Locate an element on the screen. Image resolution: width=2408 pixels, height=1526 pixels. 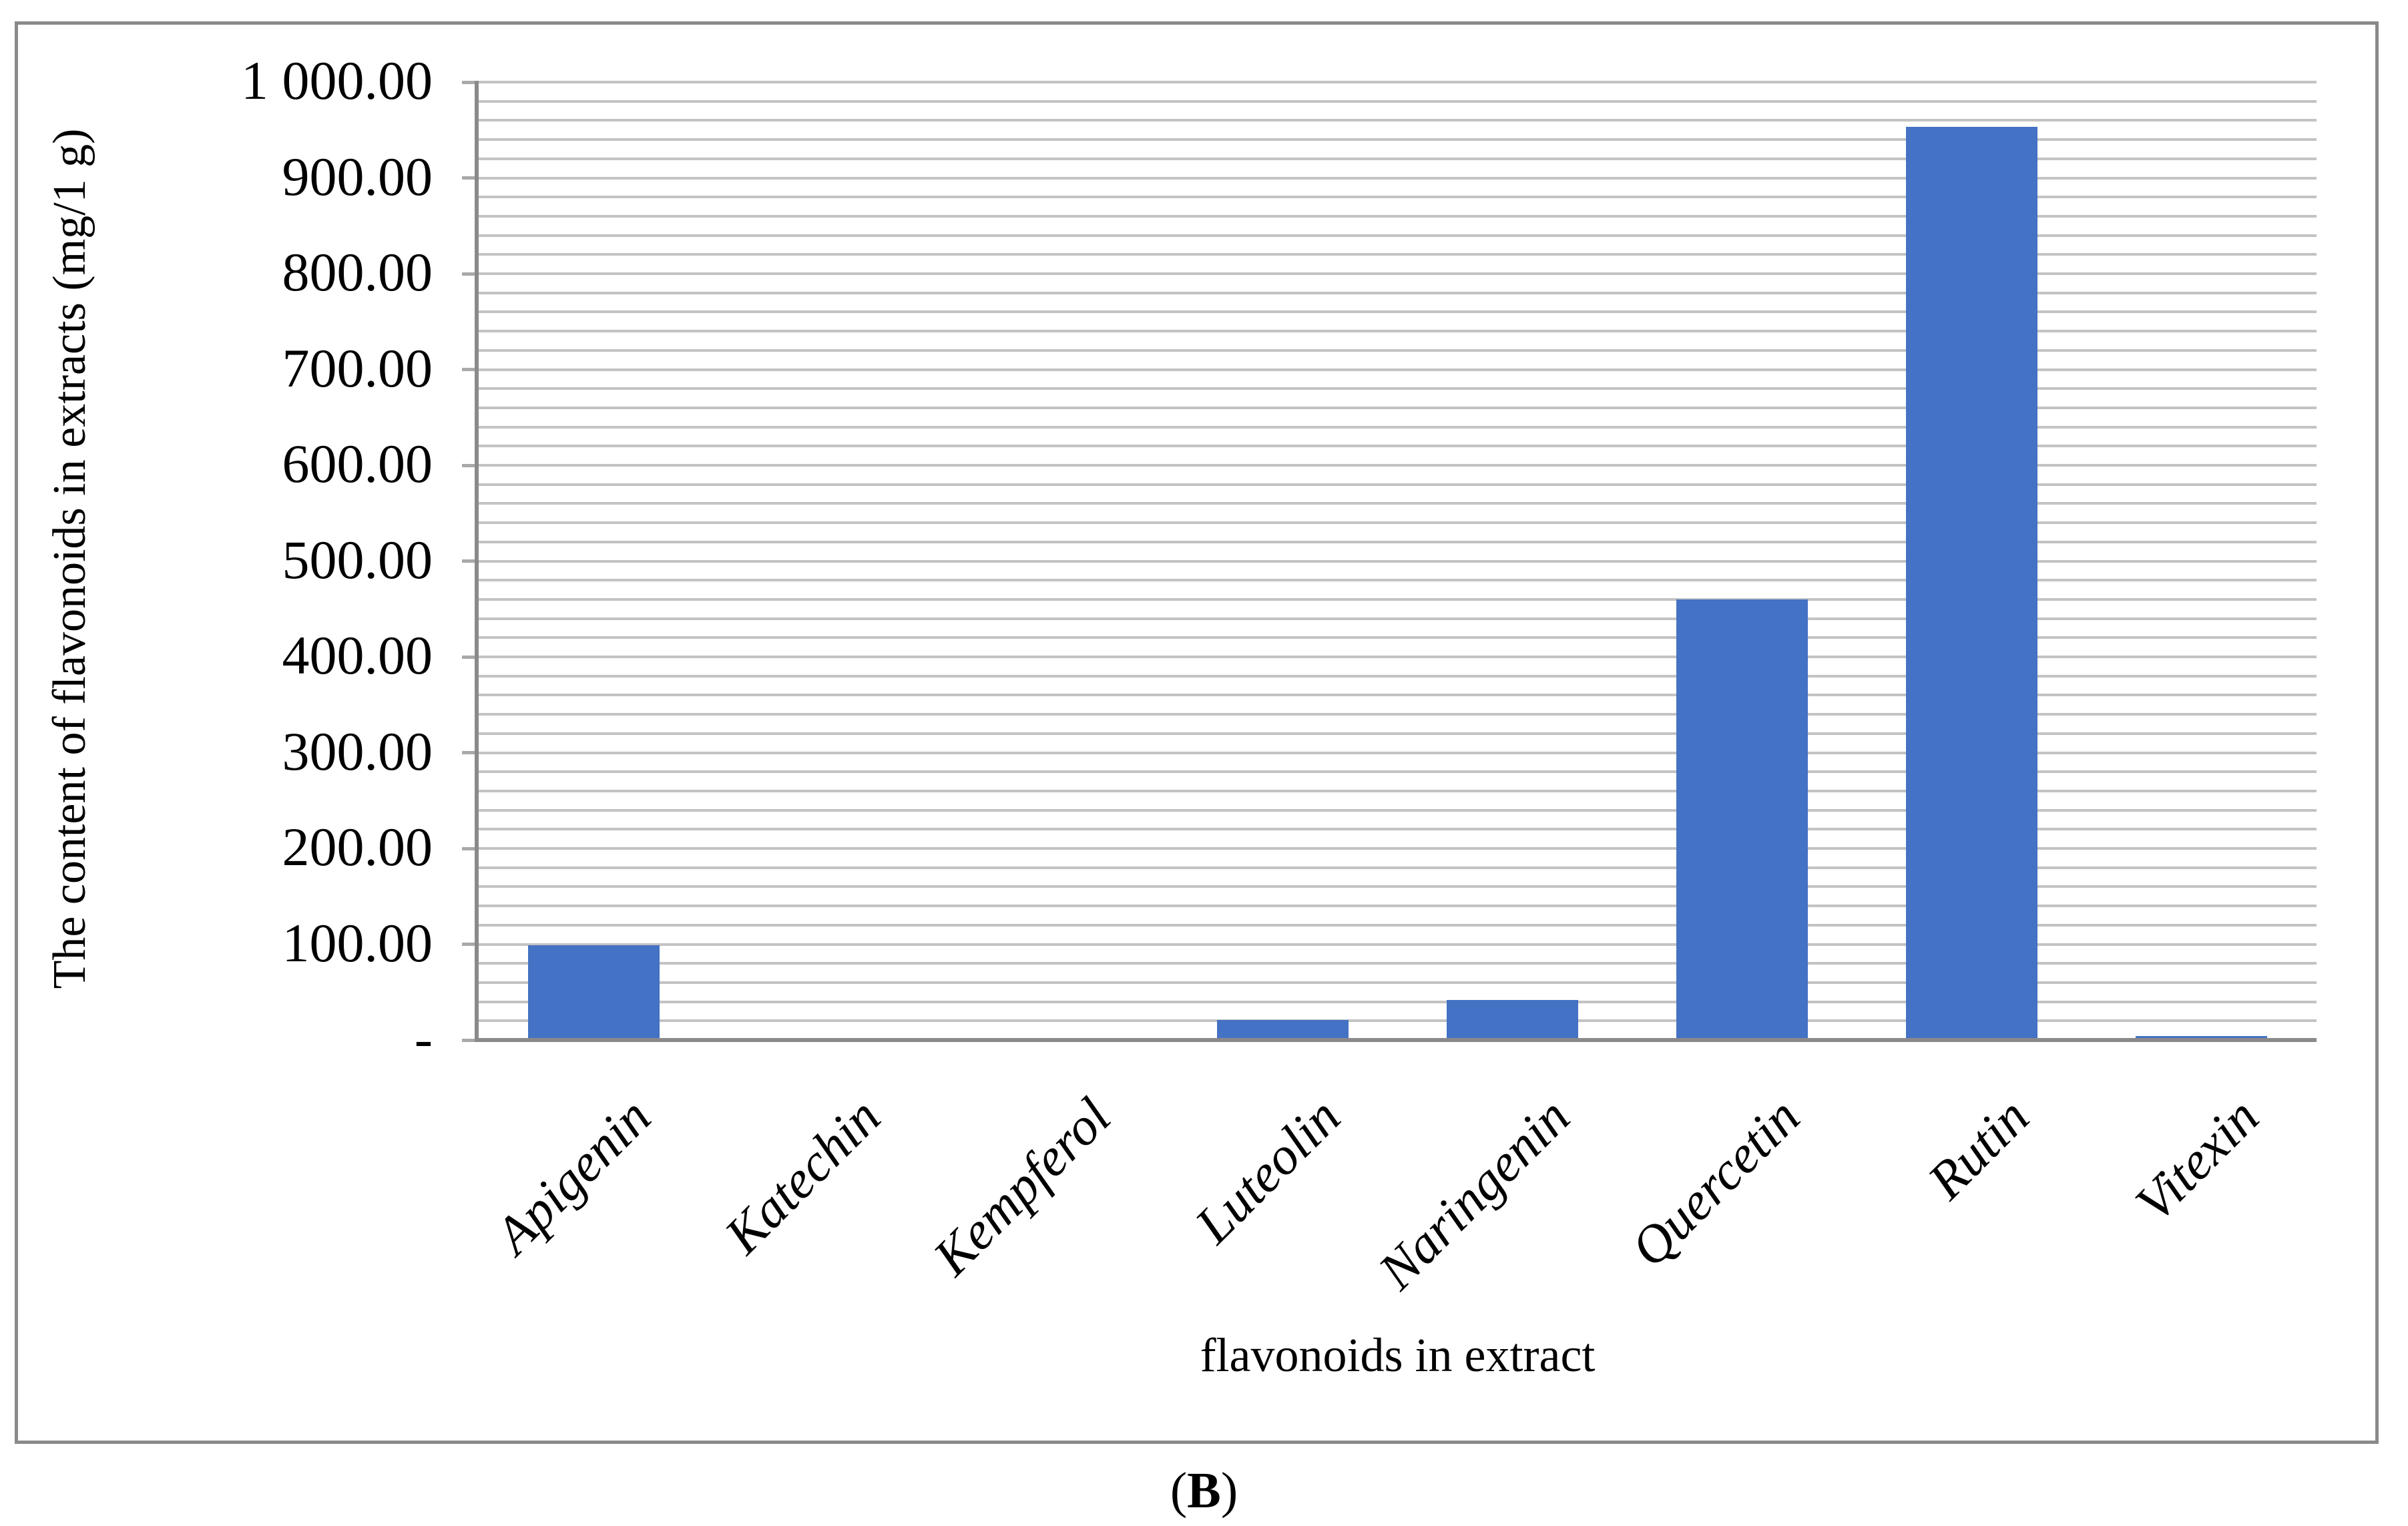
category-label-kempferol: Kempferol is located at coordinates (1022, 1187).